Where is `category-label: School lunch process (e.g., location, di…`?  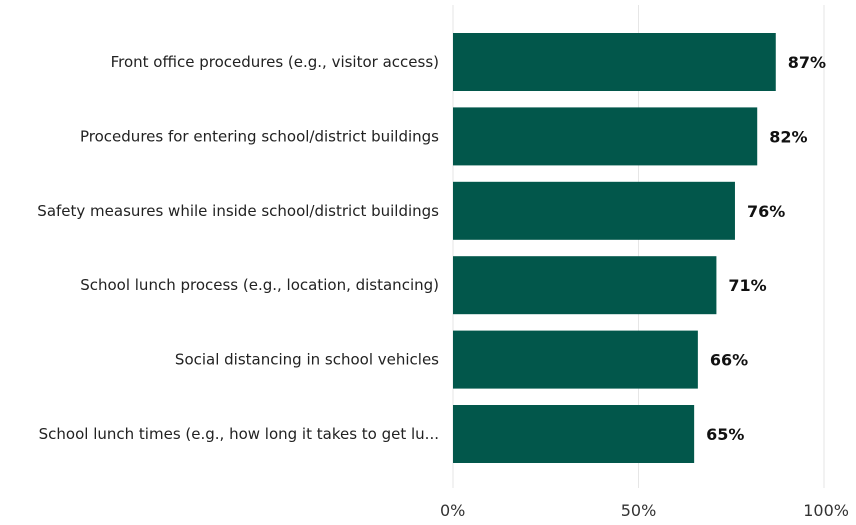
category-label: School lunch process (e.g., location, di… is located at coordinates (259, 285).